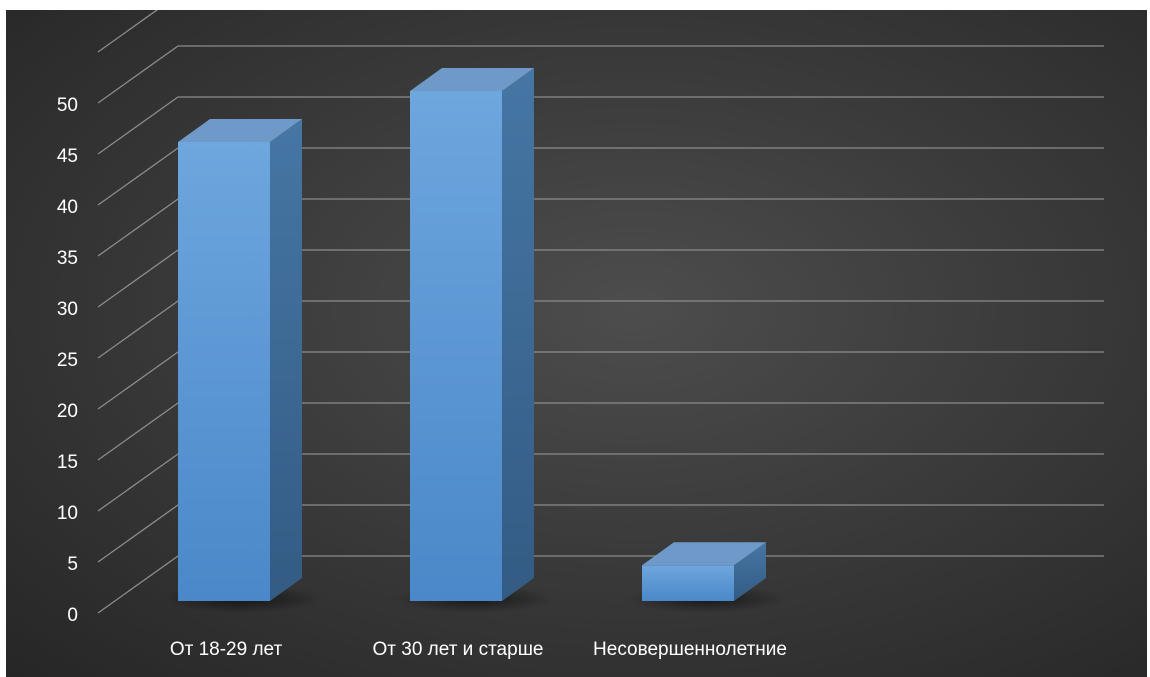 Image resolution: width=1150 pixels, height=677 pixels. Describe the element at coordinates (67, 513) in the screenshot. I see `y-tick-label: 10` at that location.